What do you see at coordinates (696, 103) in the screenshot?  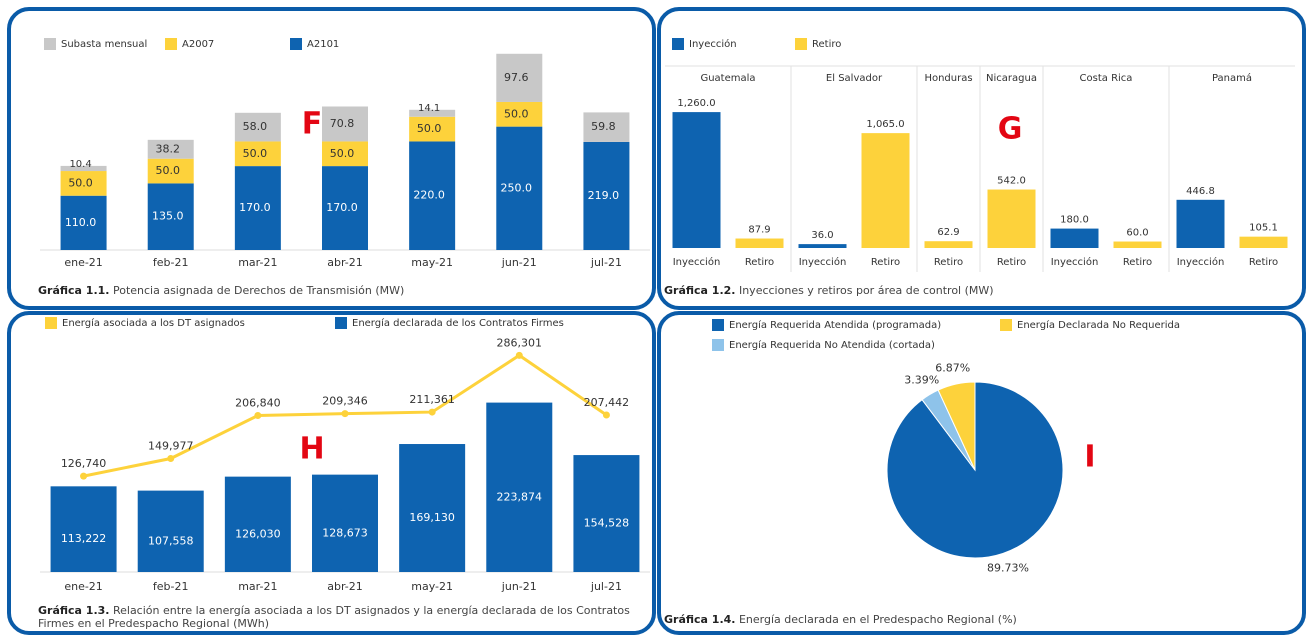 I see `value-label: 1,260.0` at bounding box center [696, 103].